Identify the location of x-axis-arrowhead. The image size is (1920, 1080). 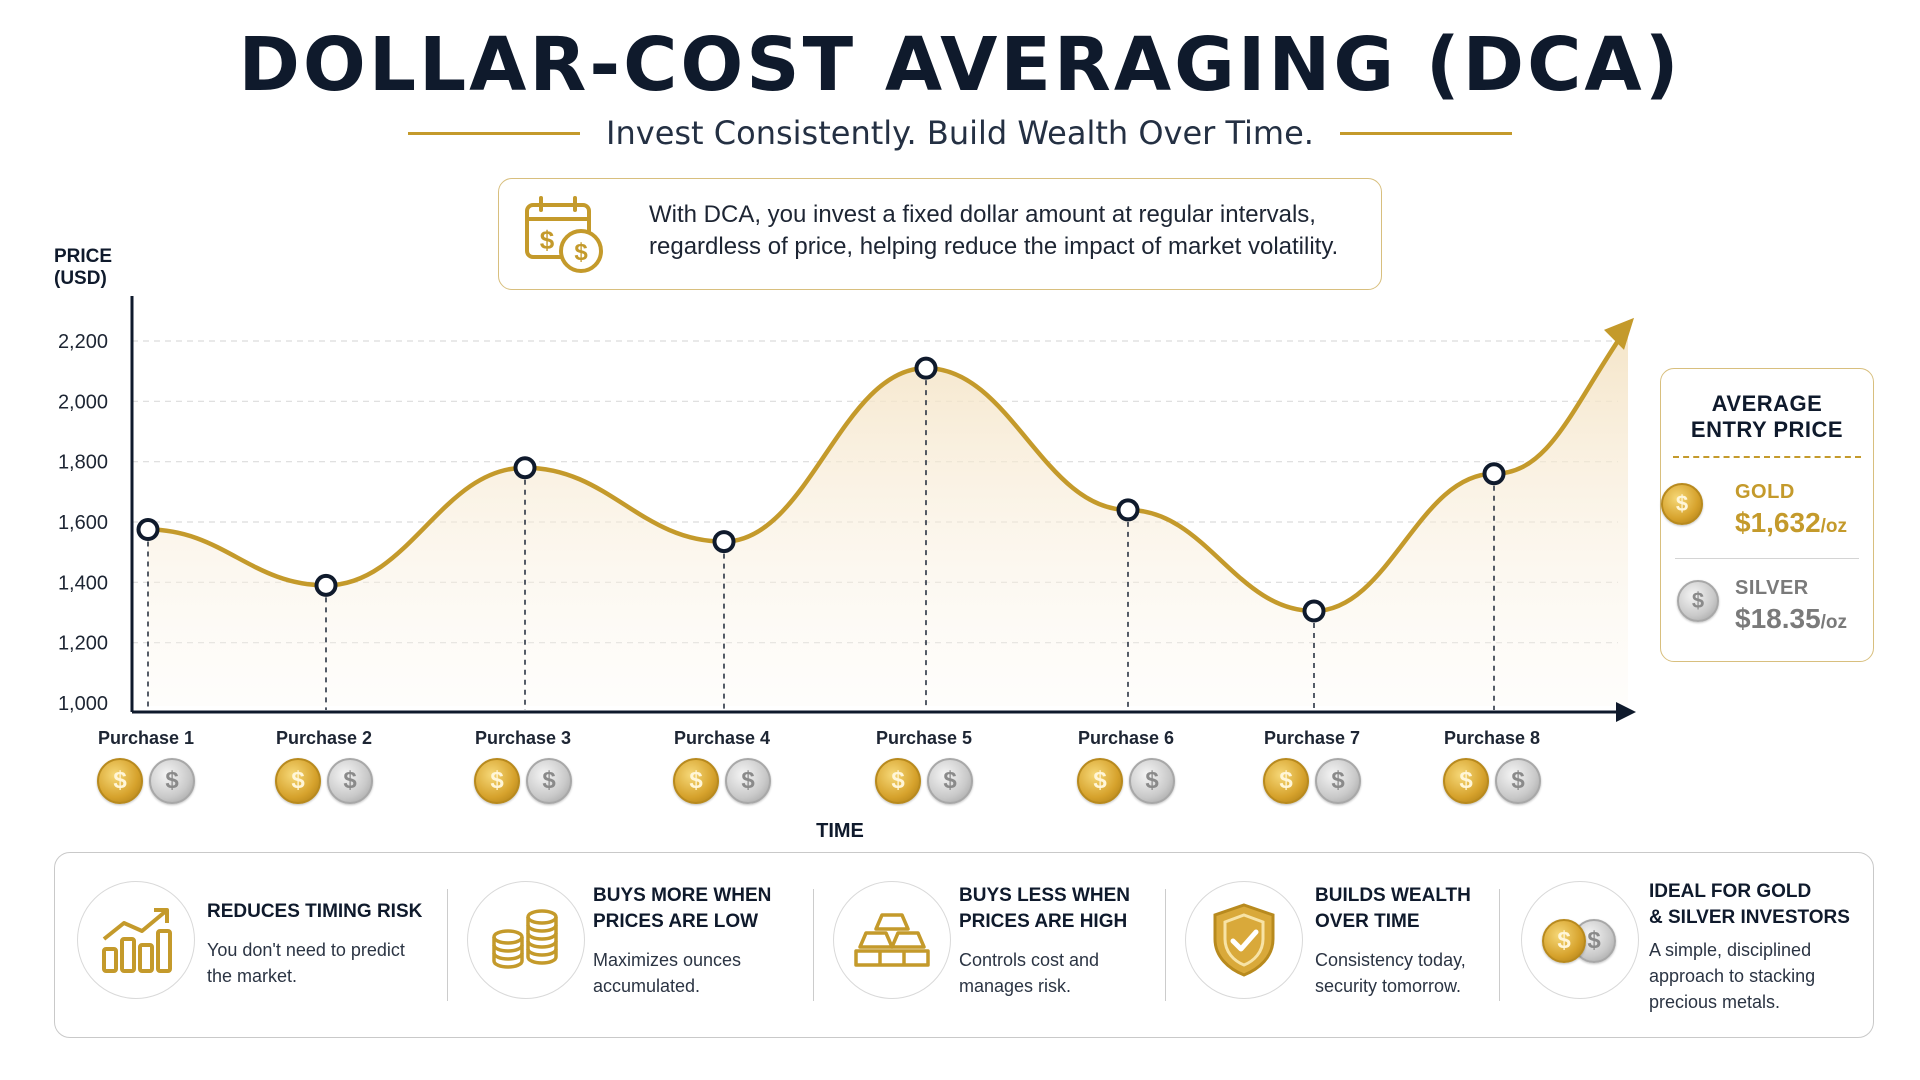
(1626, 712).